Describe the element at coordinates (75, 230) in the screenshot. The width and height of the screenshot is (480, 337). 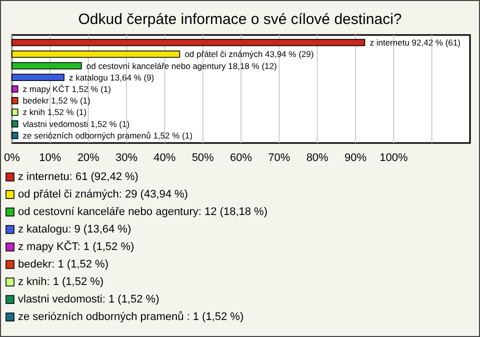
I see `text: z katalogu: 9 (13,64 %)` at that location.